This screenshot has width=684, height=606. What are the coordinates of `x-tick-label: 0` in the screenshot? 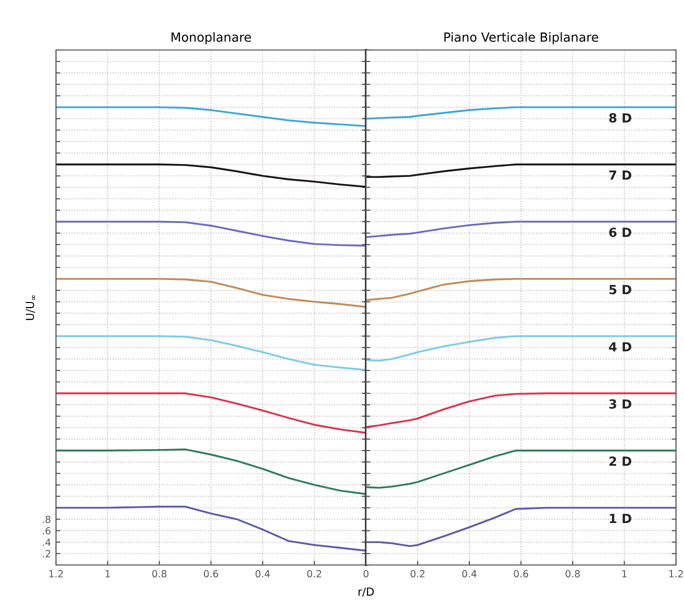 It's located at (366, 574).